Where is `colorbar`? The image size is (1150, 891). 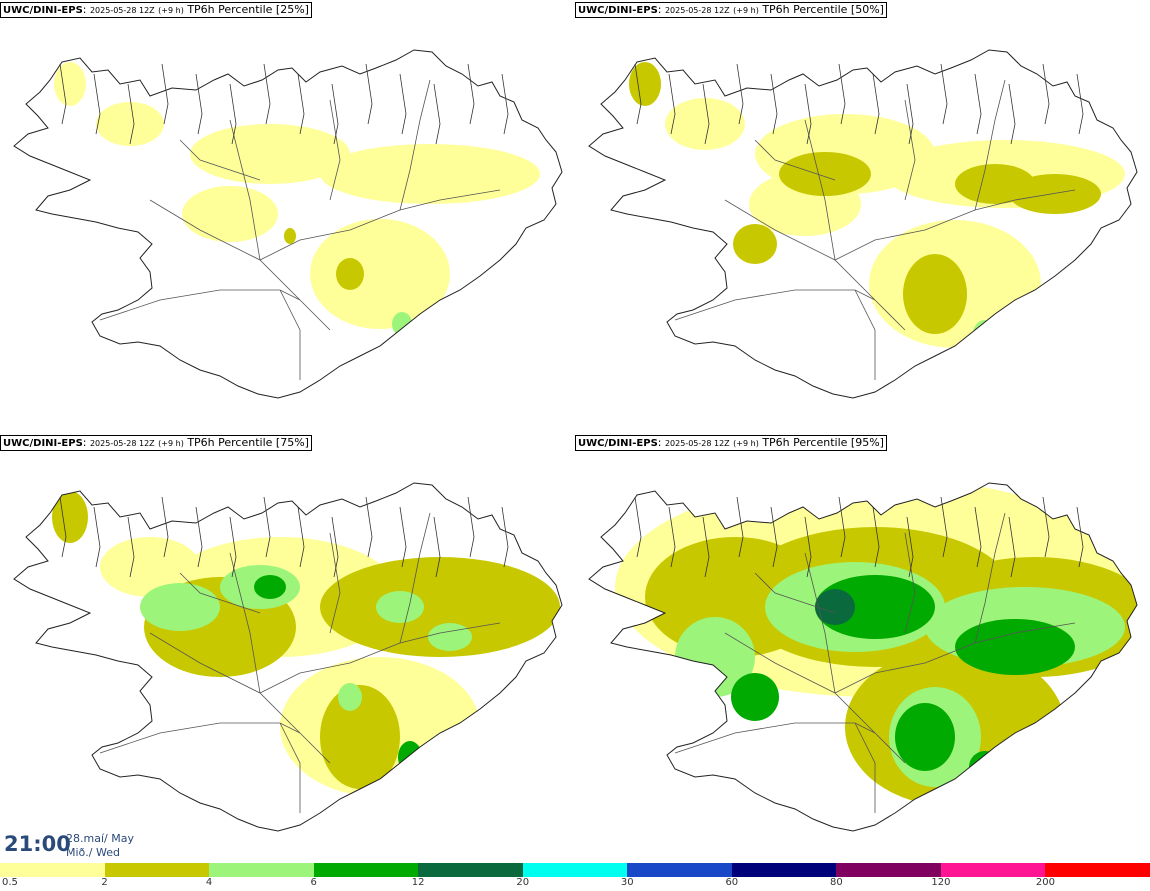
colorbar is located at coordinates (575, 870).